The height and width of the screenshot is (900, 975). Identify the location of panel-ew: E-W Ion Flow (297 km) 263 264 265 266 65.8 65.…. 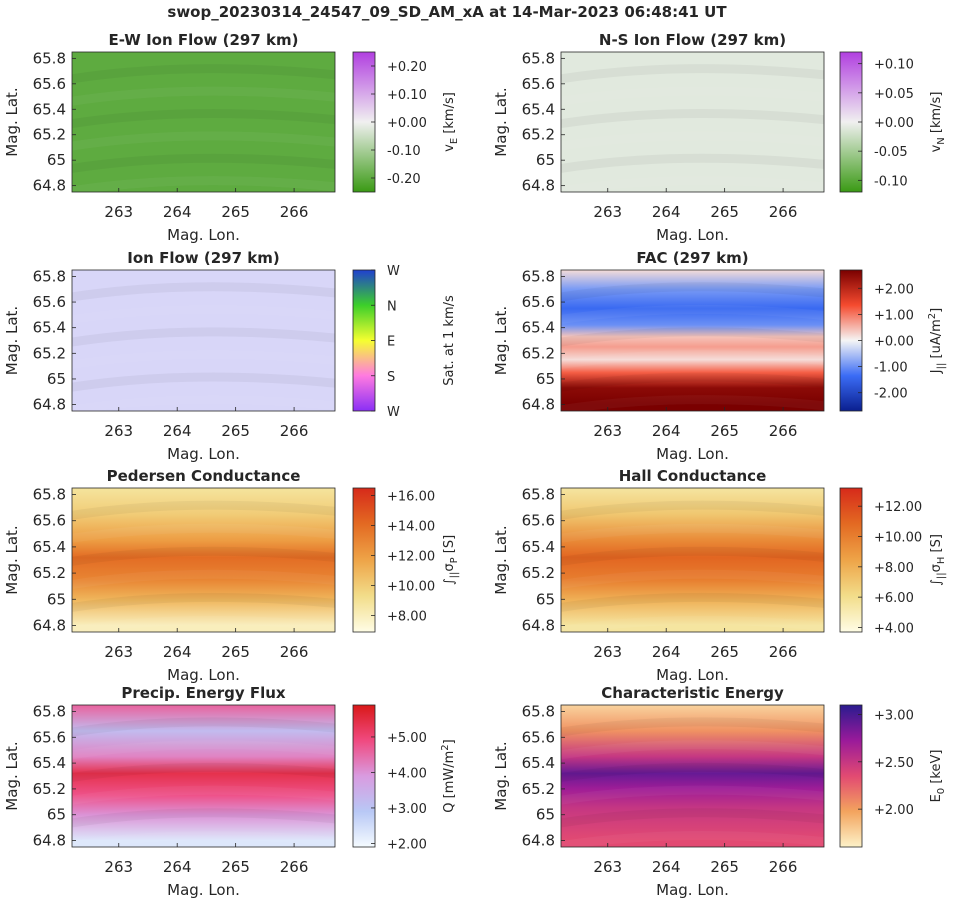
(231, 137).